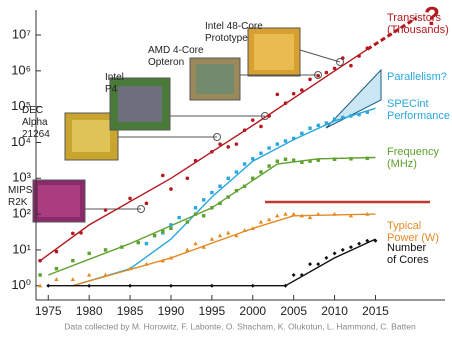  Describe the element at coordinates (89, 311) in the screenshot. I see `x-tick-label: 1980` at that location.